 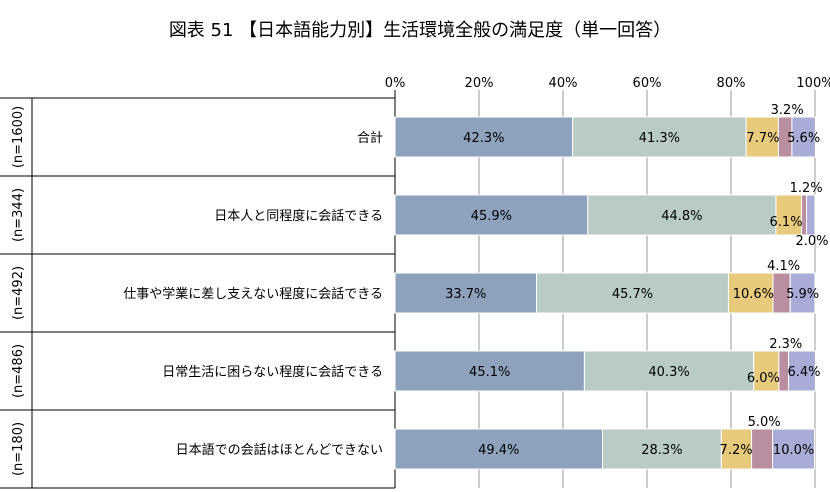 I want to click on chart-title: 図表 51 【日本語能力別】生活環境全般の満足度（単一回答）, so click(x=420, y=30).